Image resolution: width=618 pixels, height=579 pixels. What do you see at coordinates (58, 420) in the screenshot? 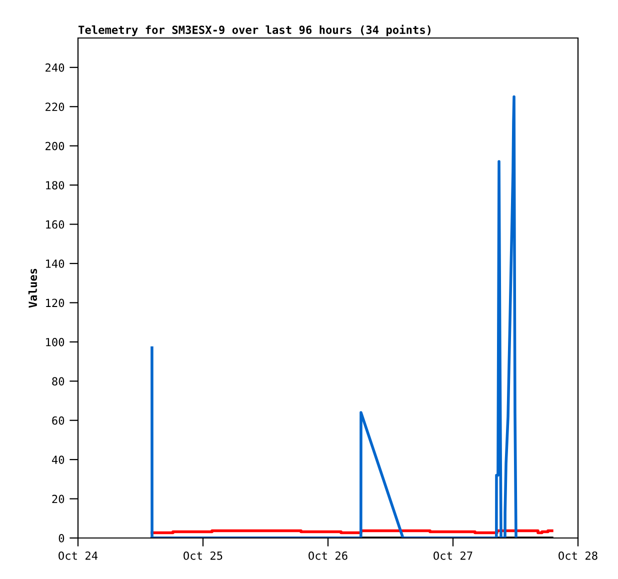
I see `y-tick-label: 60` at bounding box center [58, 420].